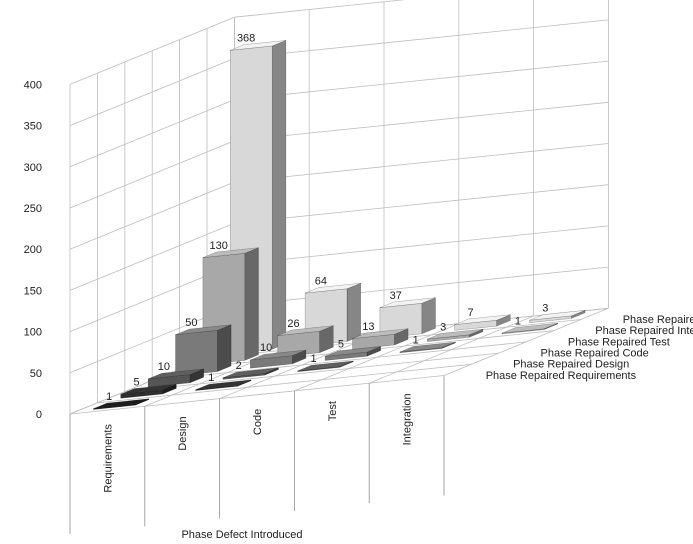 The height and width of the screenshot is (544, 693). I want to click on category-label: Requirements, so click(108, 458).